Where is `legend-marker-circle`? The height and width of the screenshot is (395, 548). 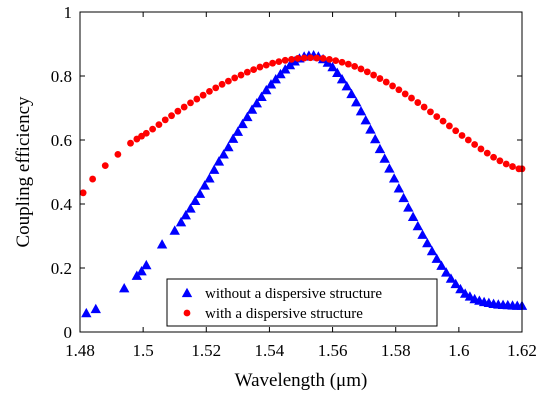 legend-marker-circle is located at coordinates (187, 313).